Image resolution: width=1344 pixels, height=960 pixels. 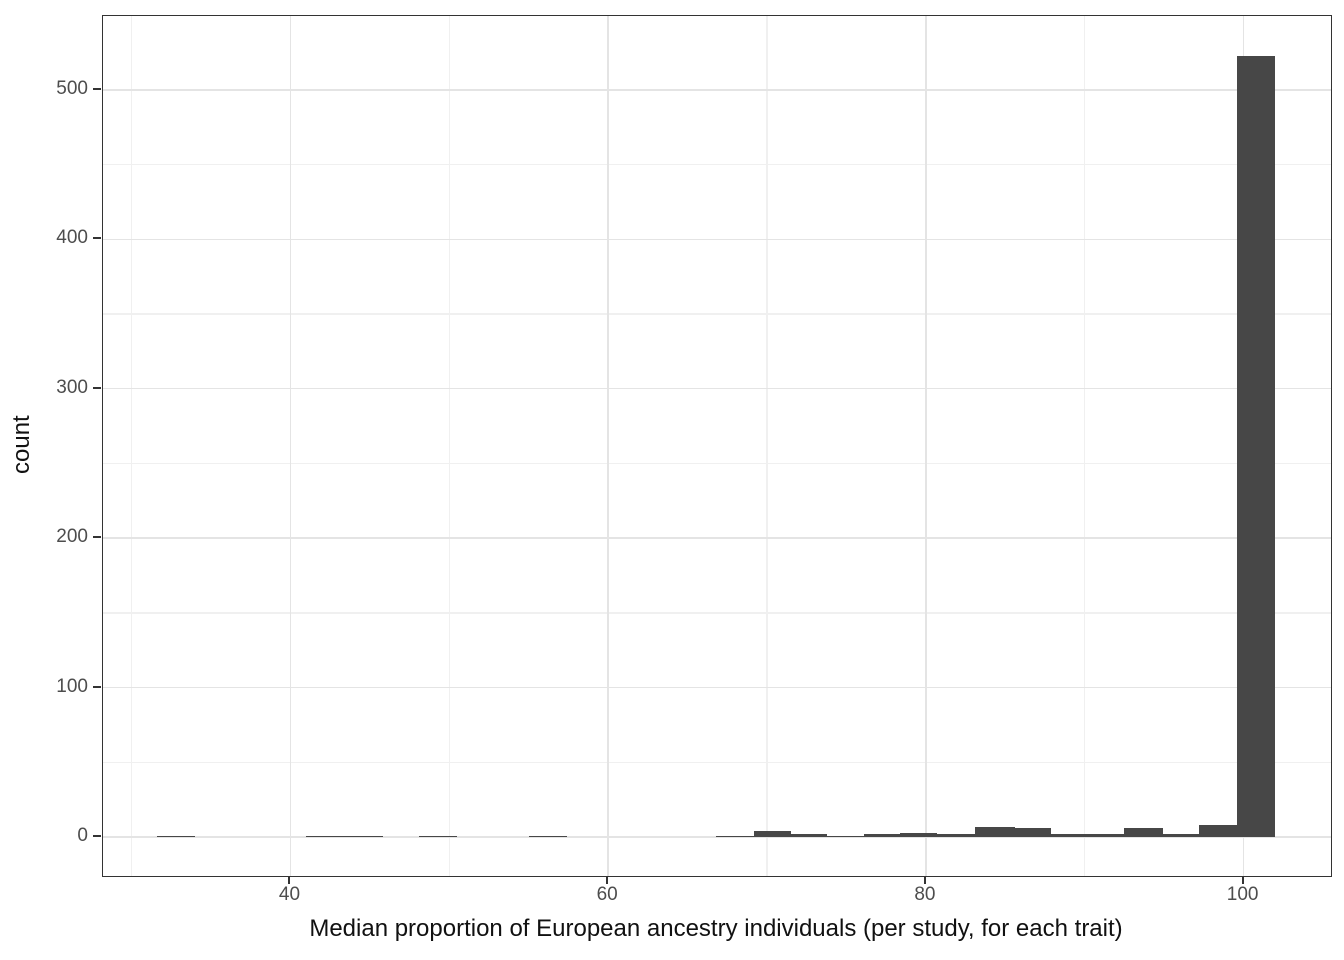 I want to click on y-tick-label: 300, so click(x=72, y=387).